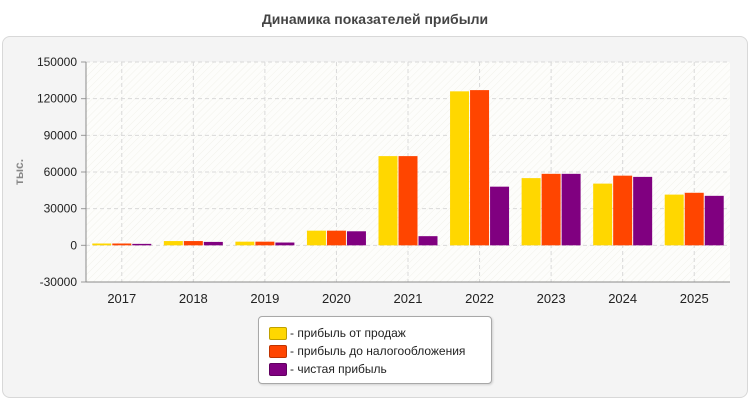 This screenshot has height=400, width=750. Describe the element at coordinates (694, 219) in the screenshot. I see `bar-2-2025` at that location.